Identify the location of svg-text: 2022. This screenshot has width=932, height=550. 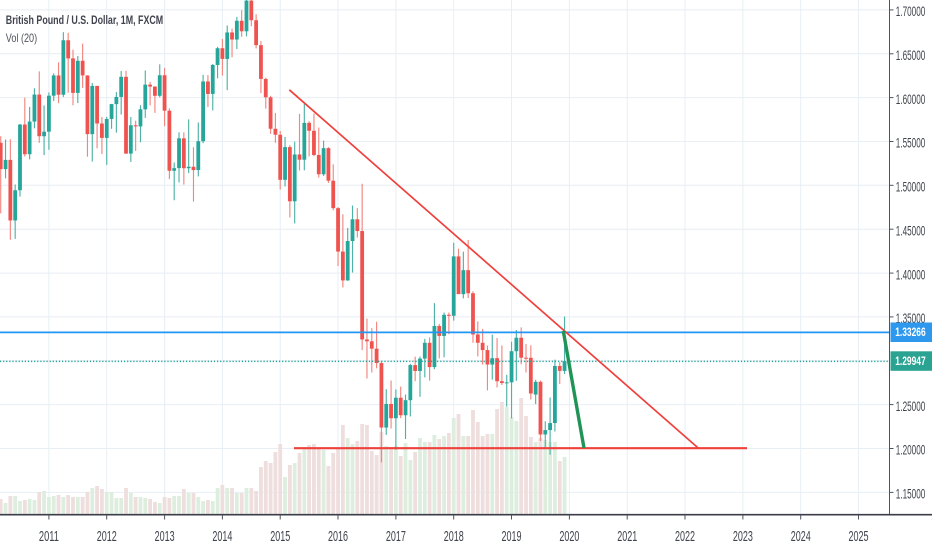
(685, 536).